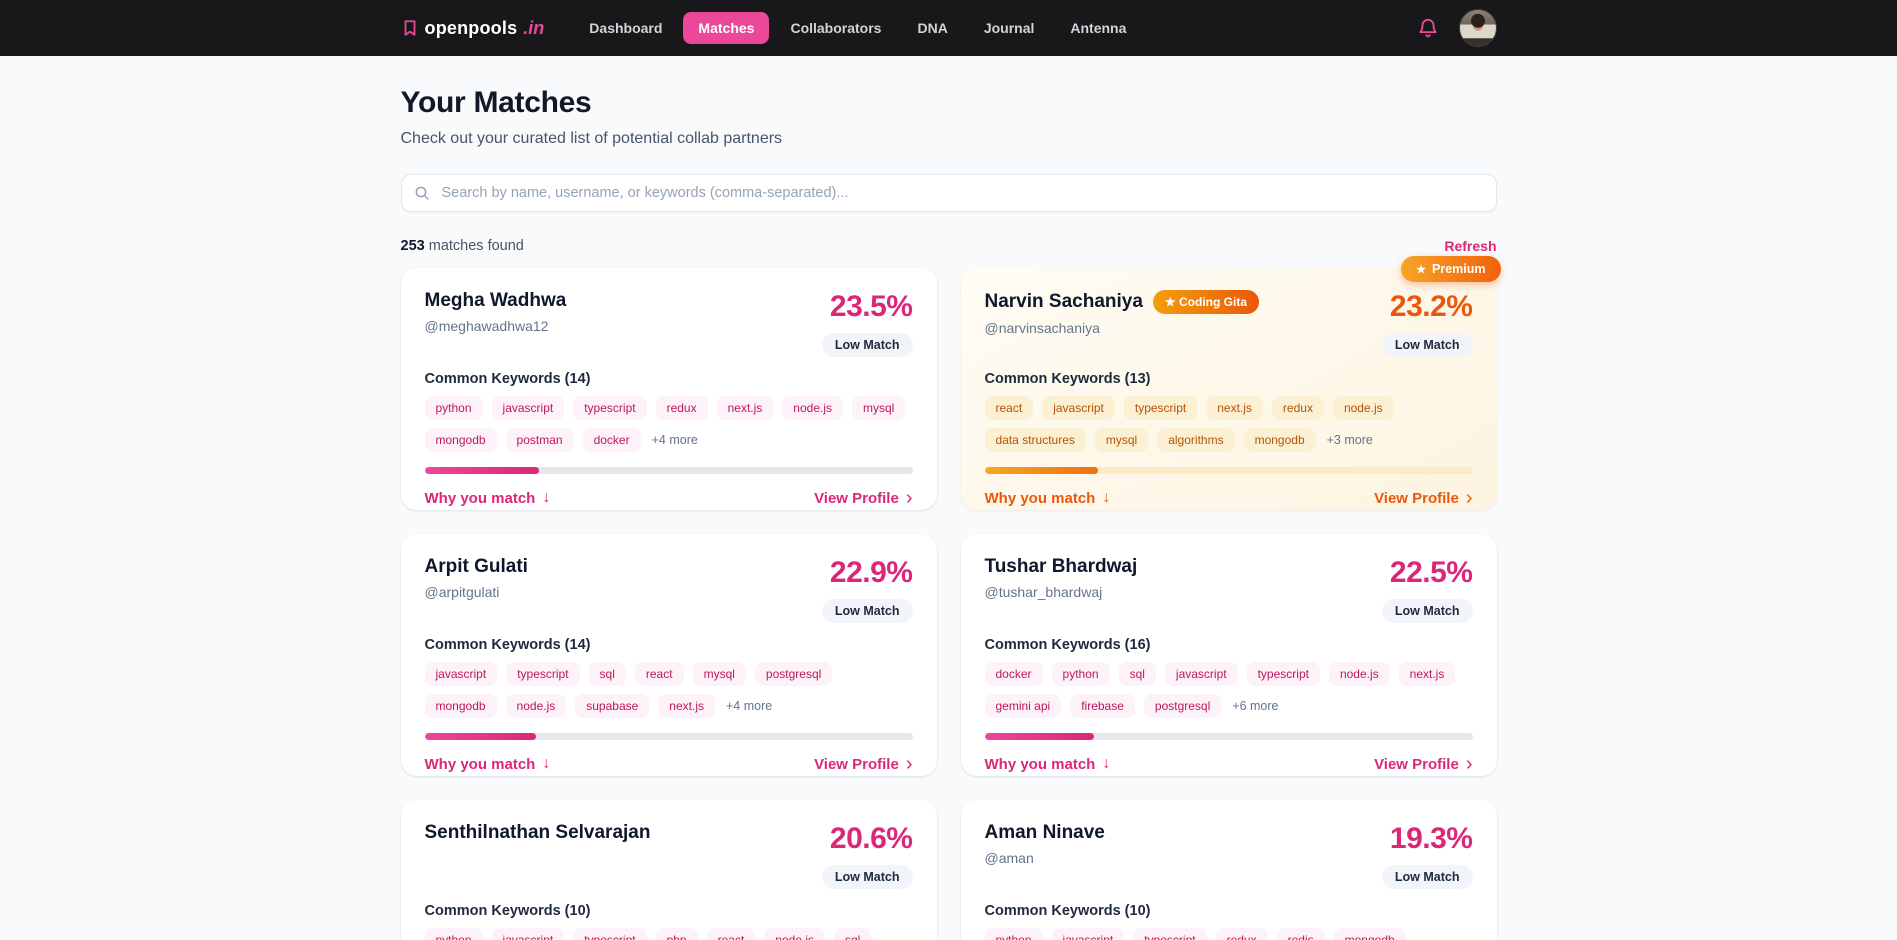  What do you see at coordinates (836, 28) in the screenshot?
I see `nav-item-collaborators: Collaborators` at bounding box center [836, 28].